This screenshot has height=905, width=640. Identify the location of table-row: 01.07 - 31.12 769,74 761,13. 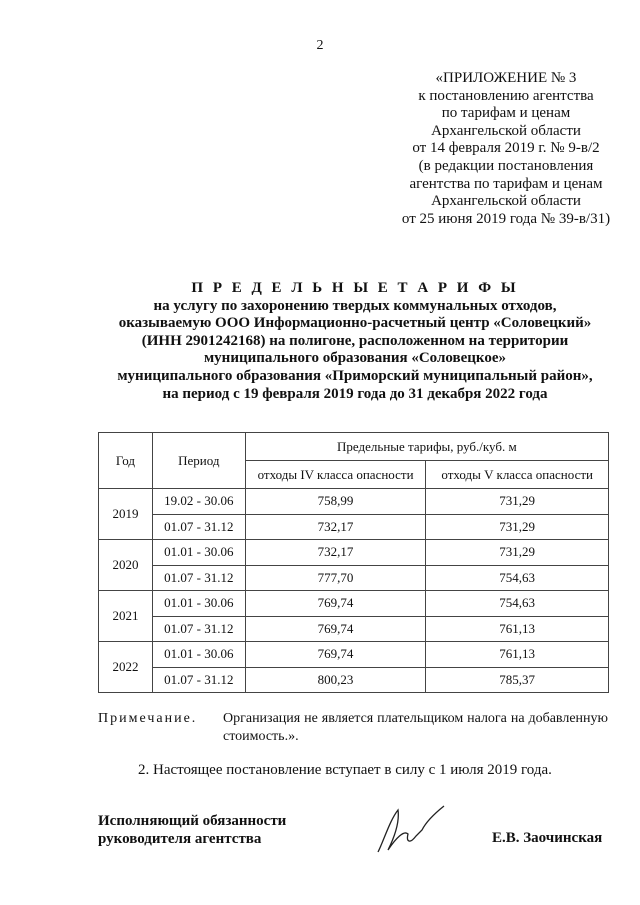
(354, 628).